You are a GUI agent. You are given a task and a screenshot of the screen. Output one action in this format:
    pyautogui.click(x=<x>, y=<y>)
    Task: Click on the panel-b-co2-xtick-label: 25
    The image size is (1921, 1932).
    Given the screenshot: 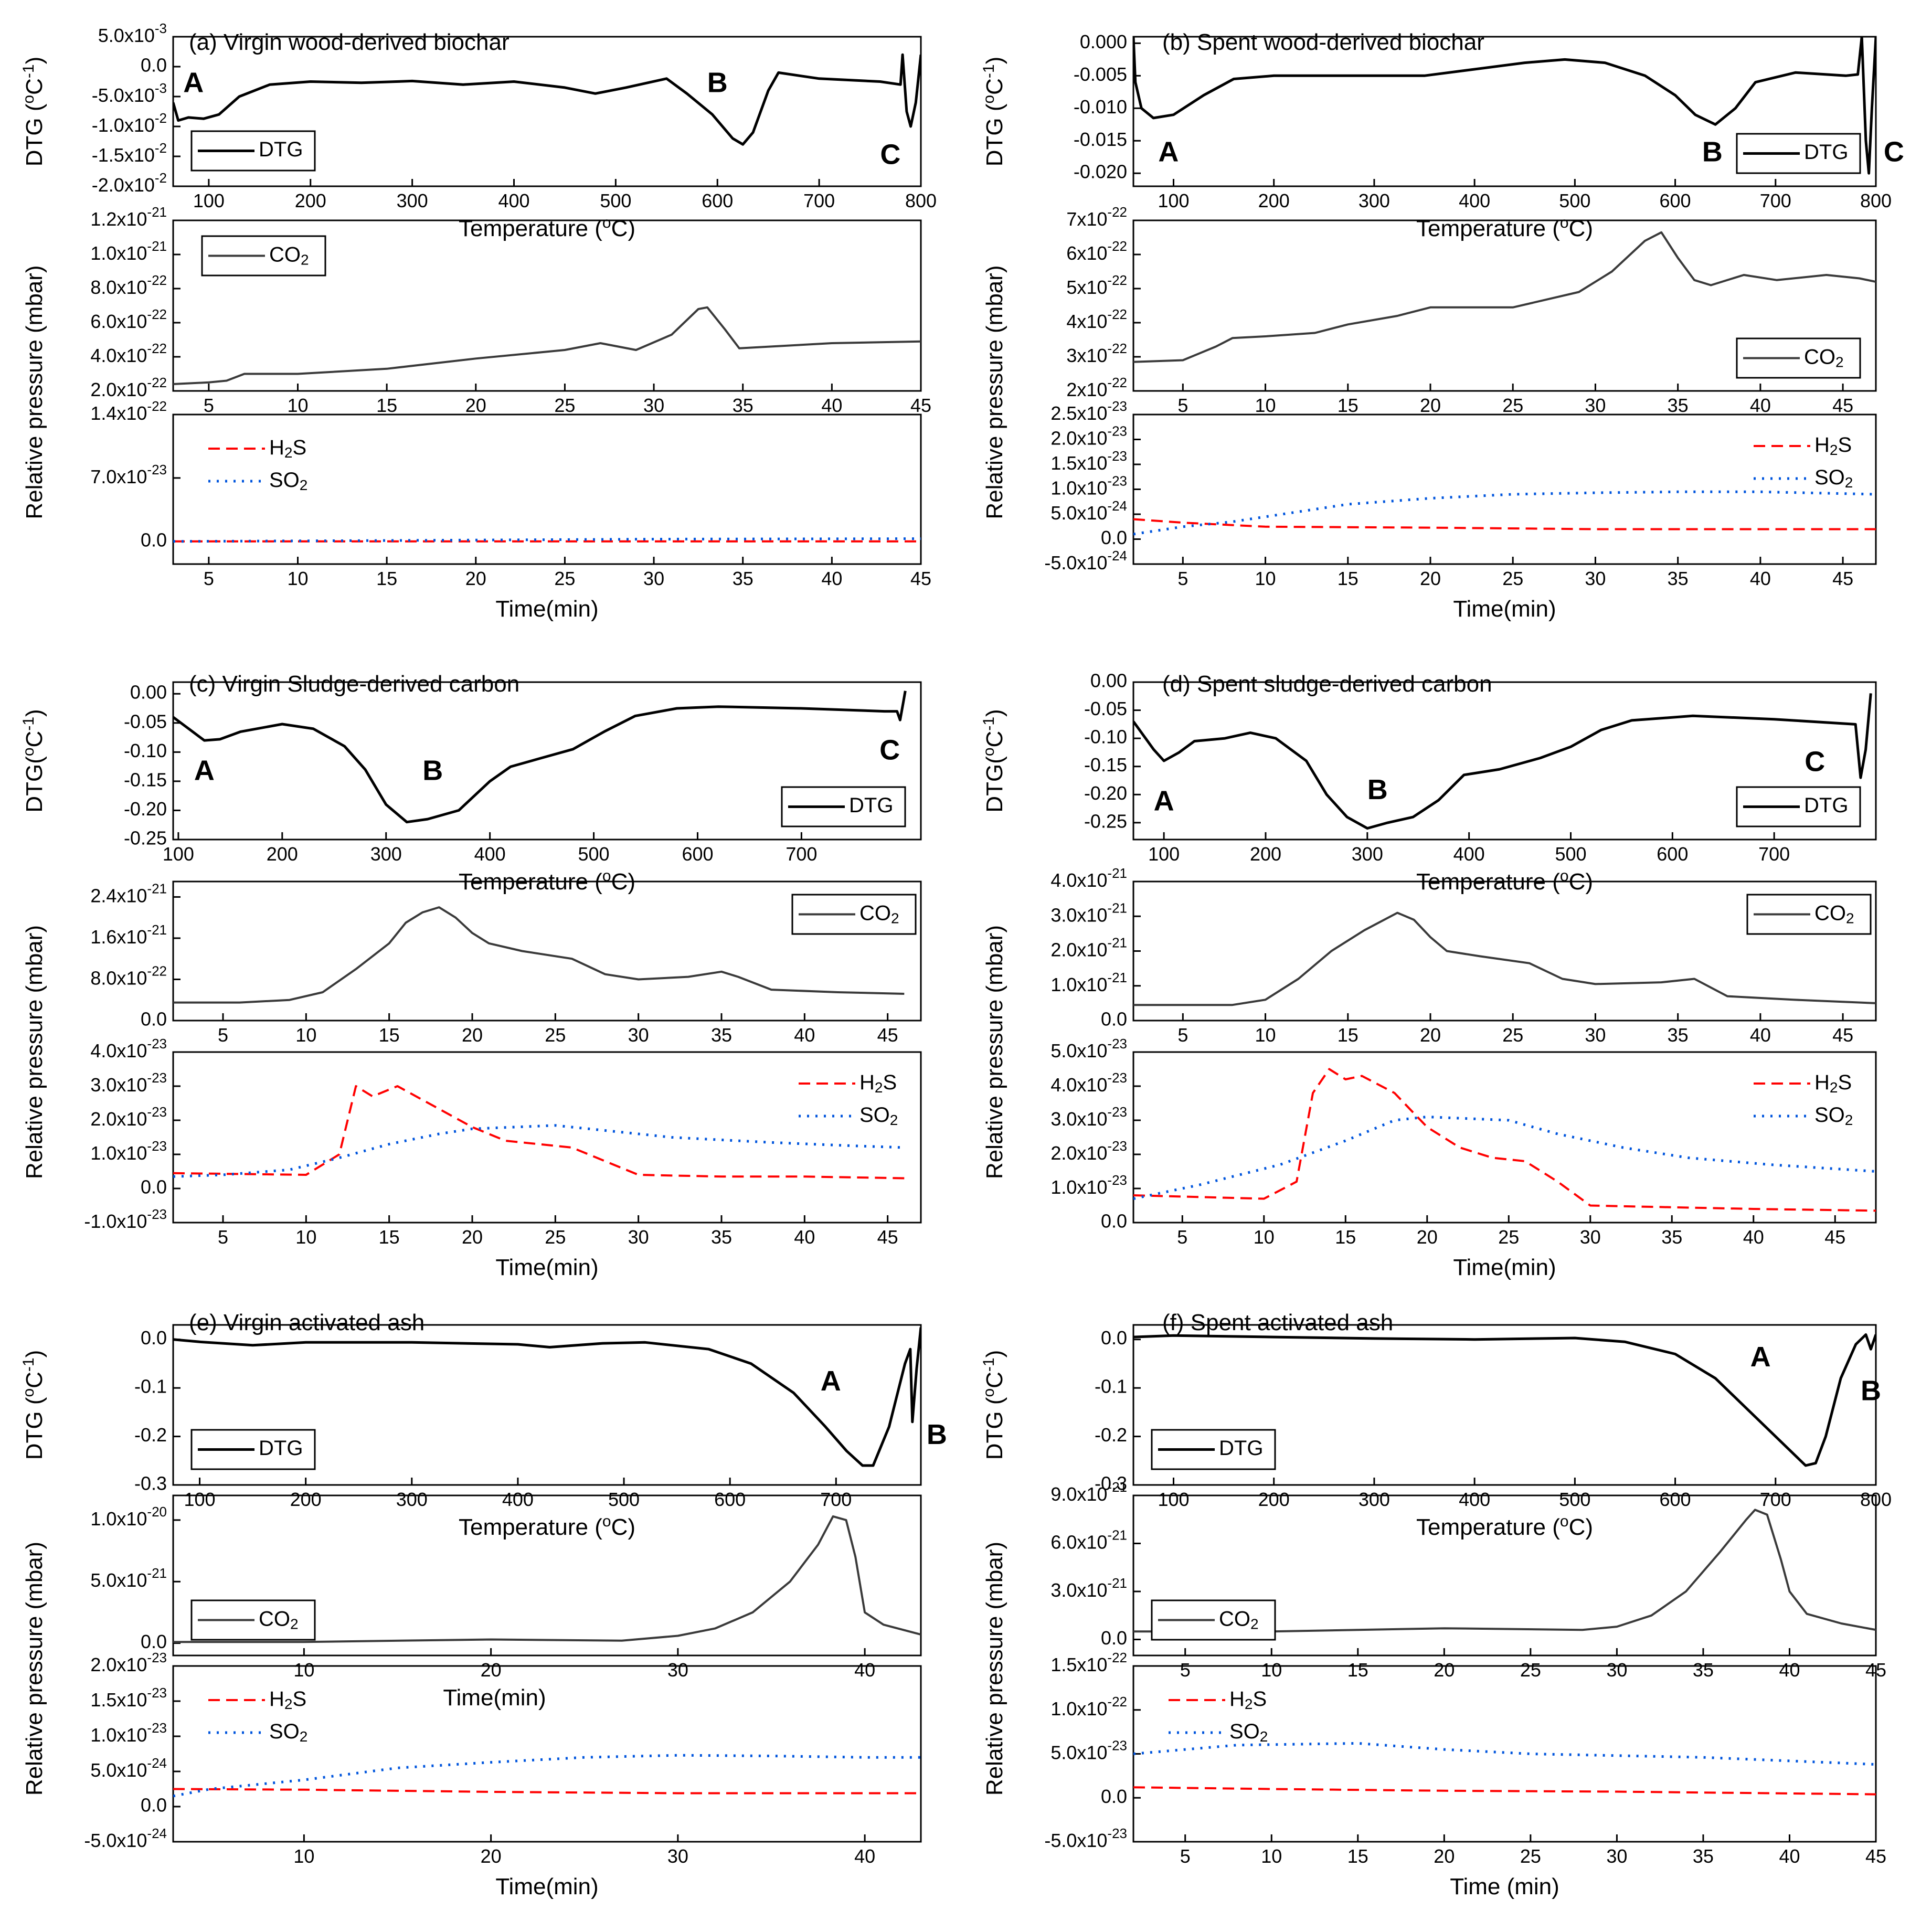 What is the action you would take?
    pyautogui.click(x=1512, y=405)
    